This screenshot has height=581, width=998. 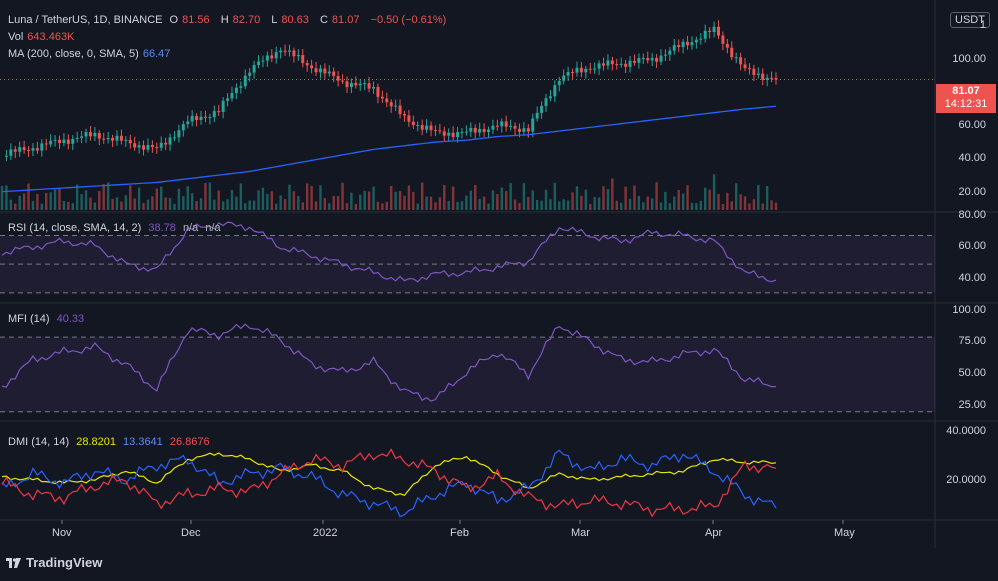 What do you see at coordinates (43, 37) in the screenshot?
I see `volume-legend: Vol 643.463K` at bounding box center [43, 37].